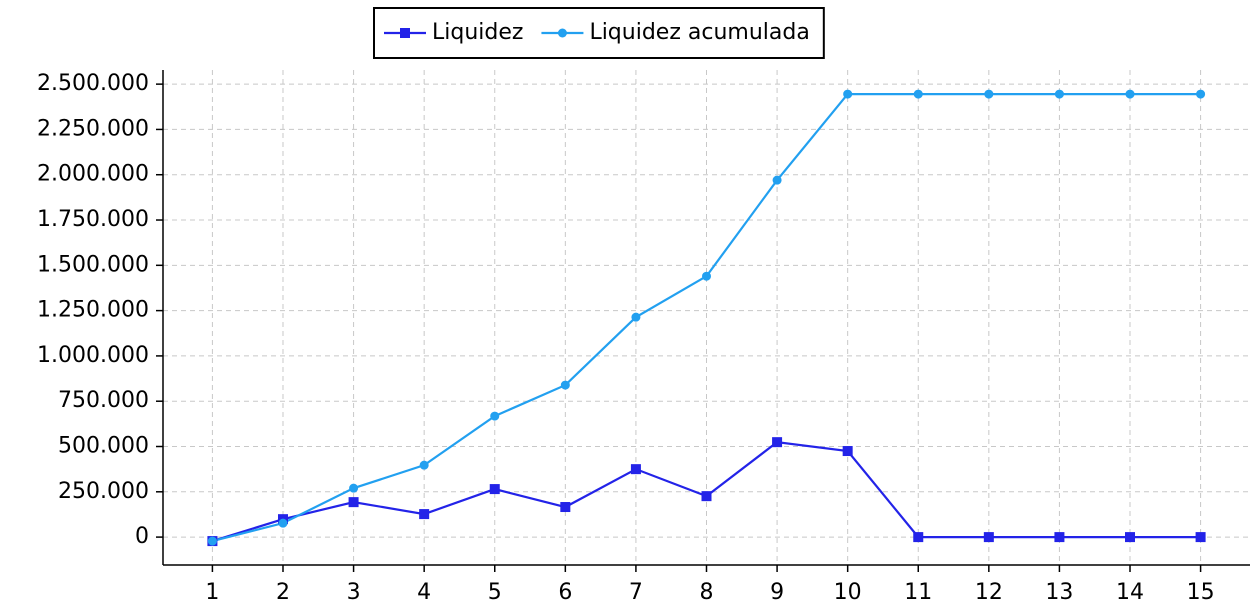 This screenshot has height=602, width=1255. I want to click on y-tick-label: 250.000, so click(103, 491).